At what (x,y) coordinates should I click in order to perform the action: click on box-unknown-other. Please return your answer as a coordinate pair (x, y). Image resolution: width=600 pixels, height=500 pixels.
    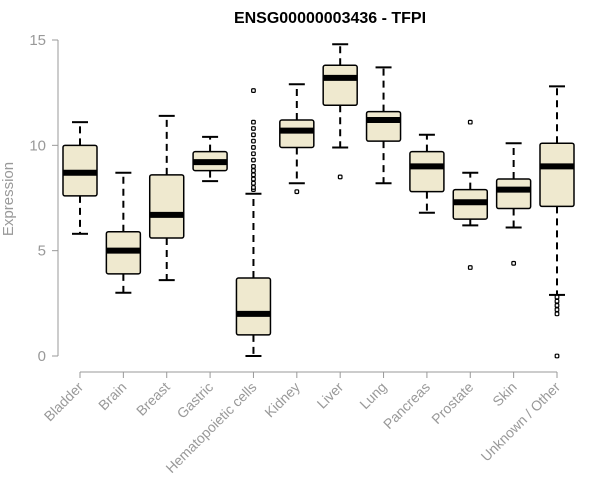
    Looking at the image, I should click on (557, 222).